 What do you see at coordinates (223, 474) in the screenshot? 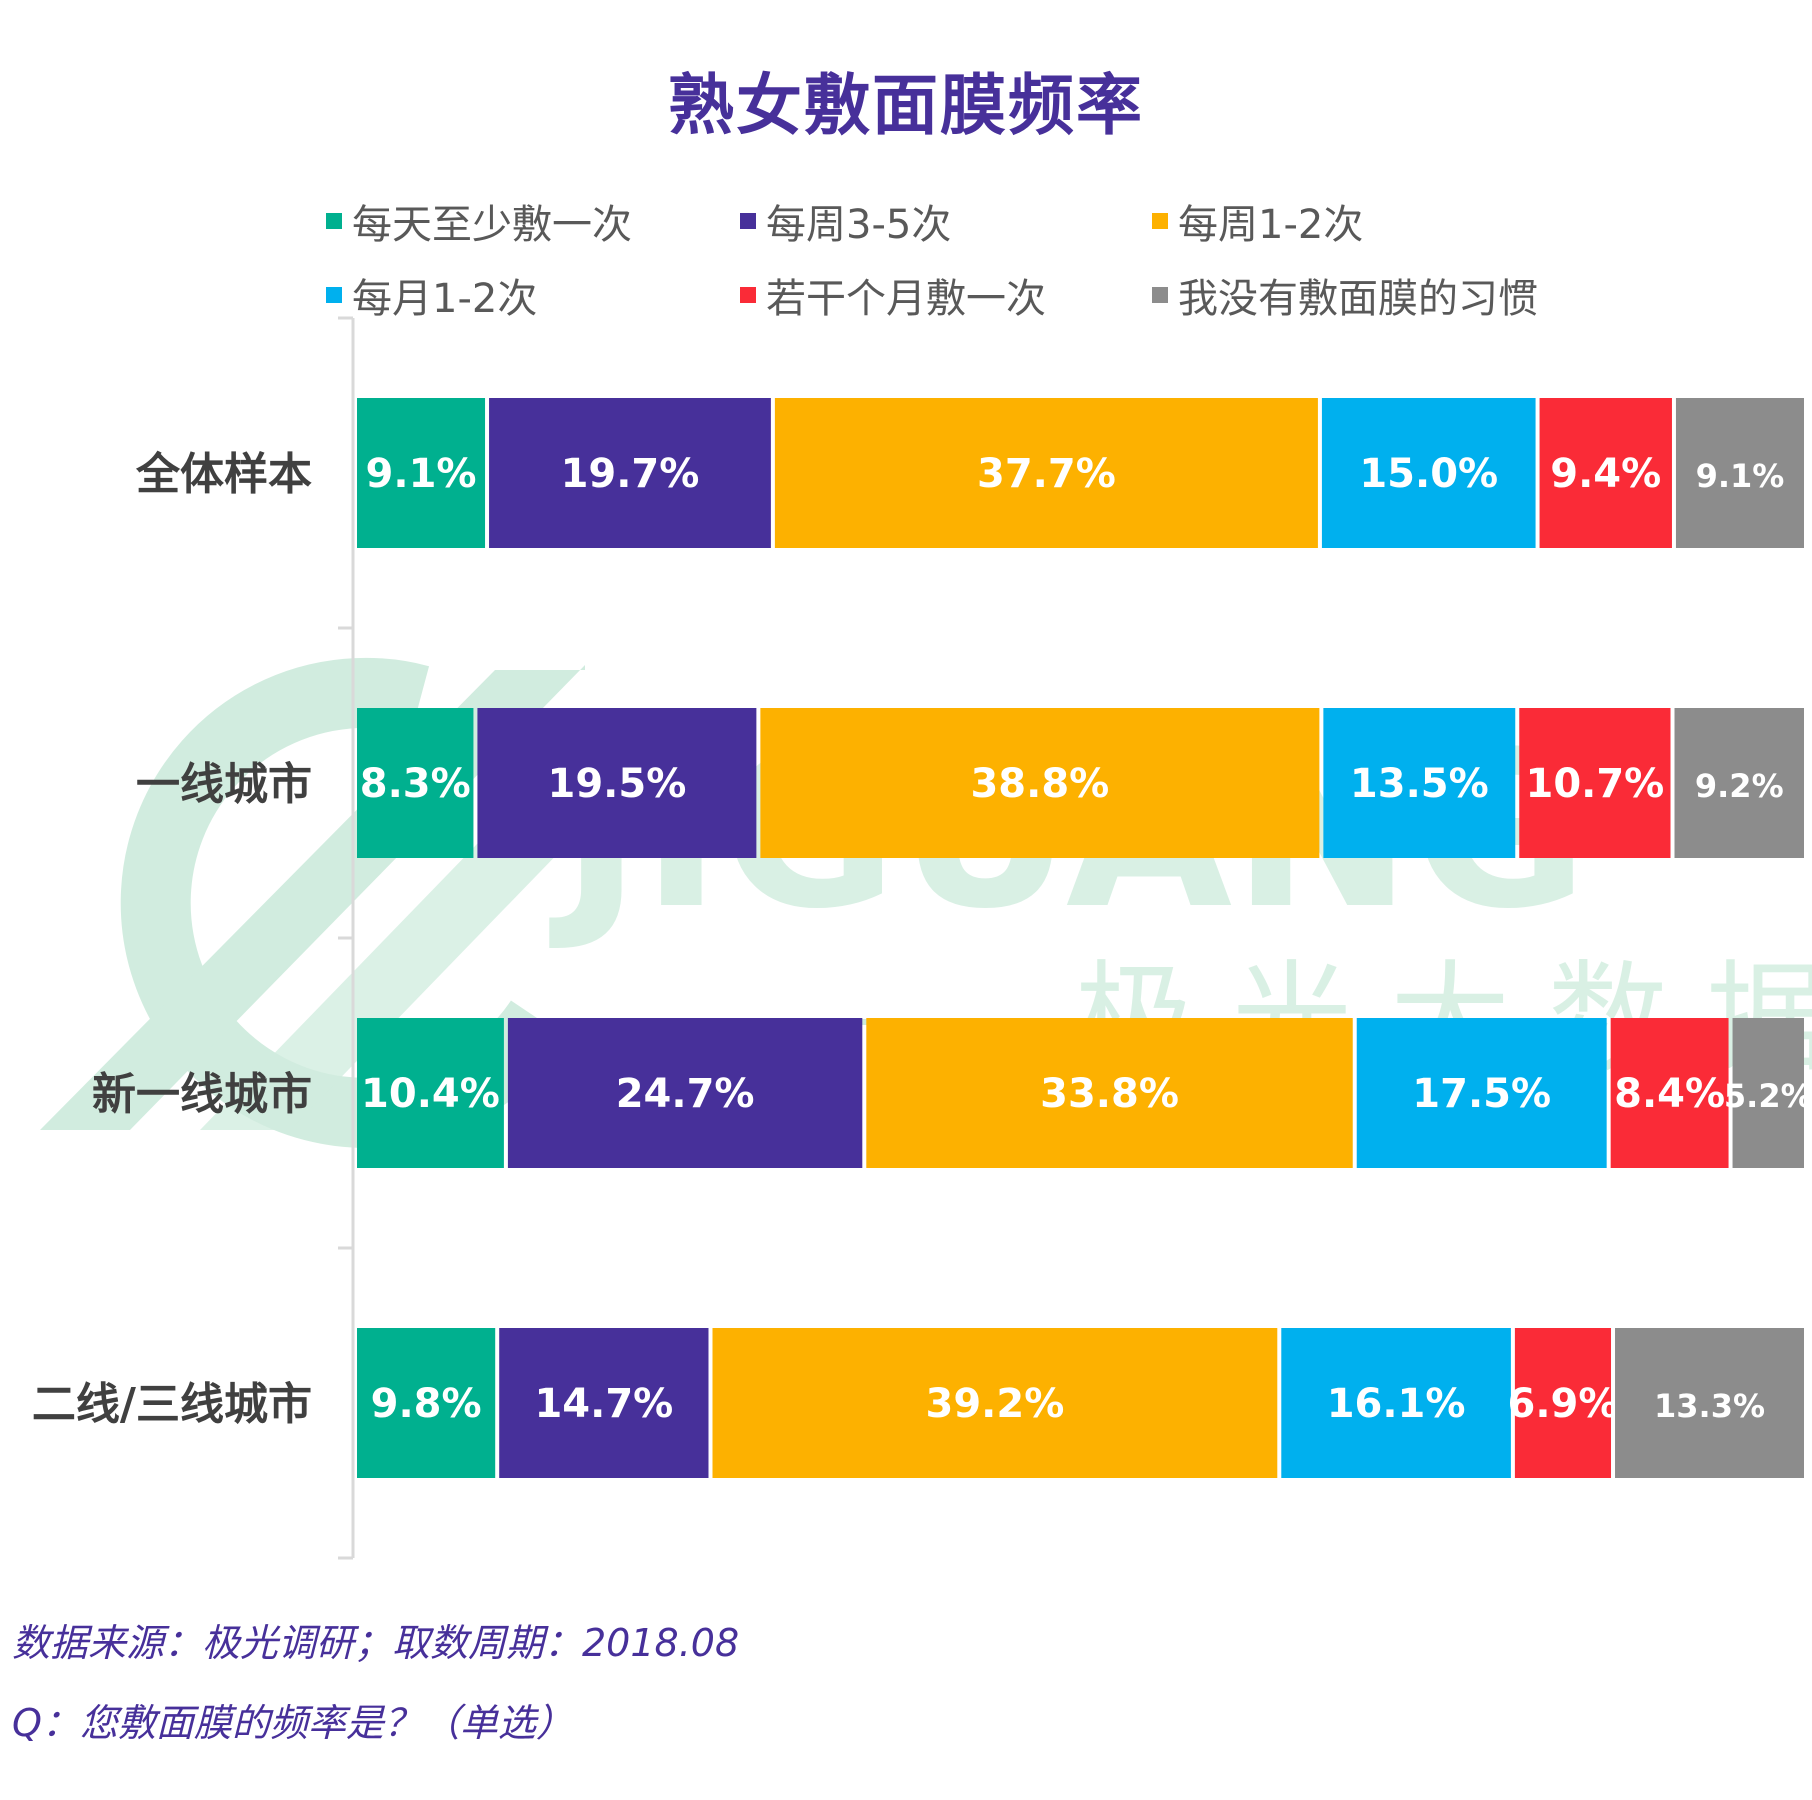
I see `category-label: 全体样本` at bounding box center [223, 474].